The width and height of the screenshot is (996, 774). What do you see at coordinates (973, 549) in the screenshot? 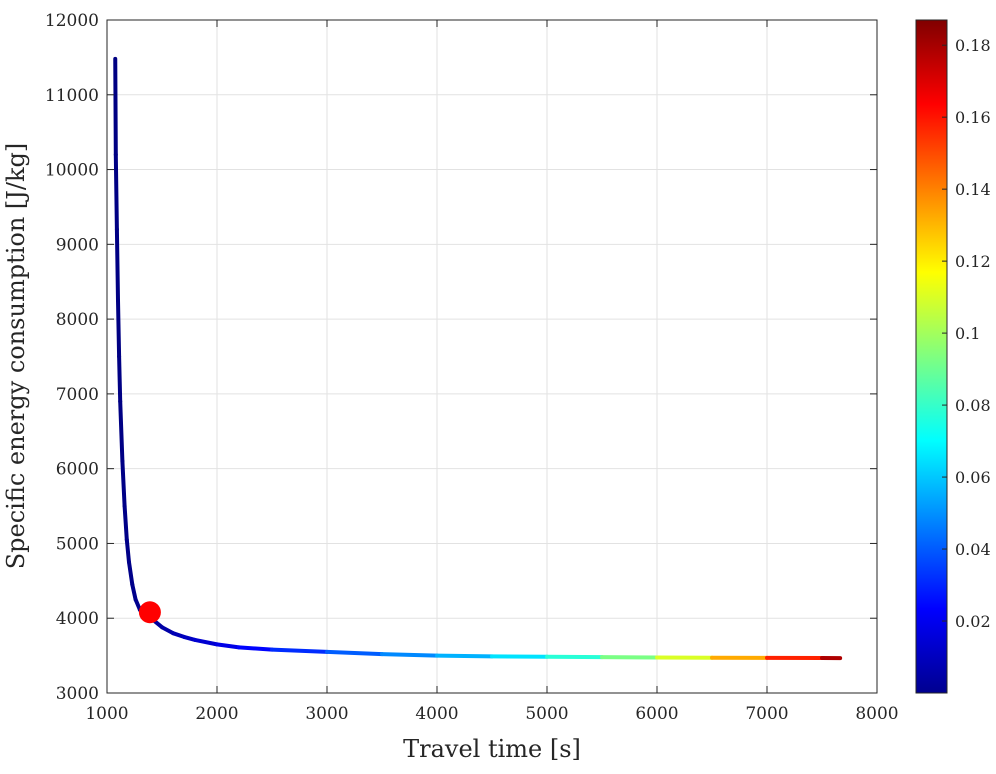
I see `colorbar-tick-label: 0.04` at bounding box center [973, 549].